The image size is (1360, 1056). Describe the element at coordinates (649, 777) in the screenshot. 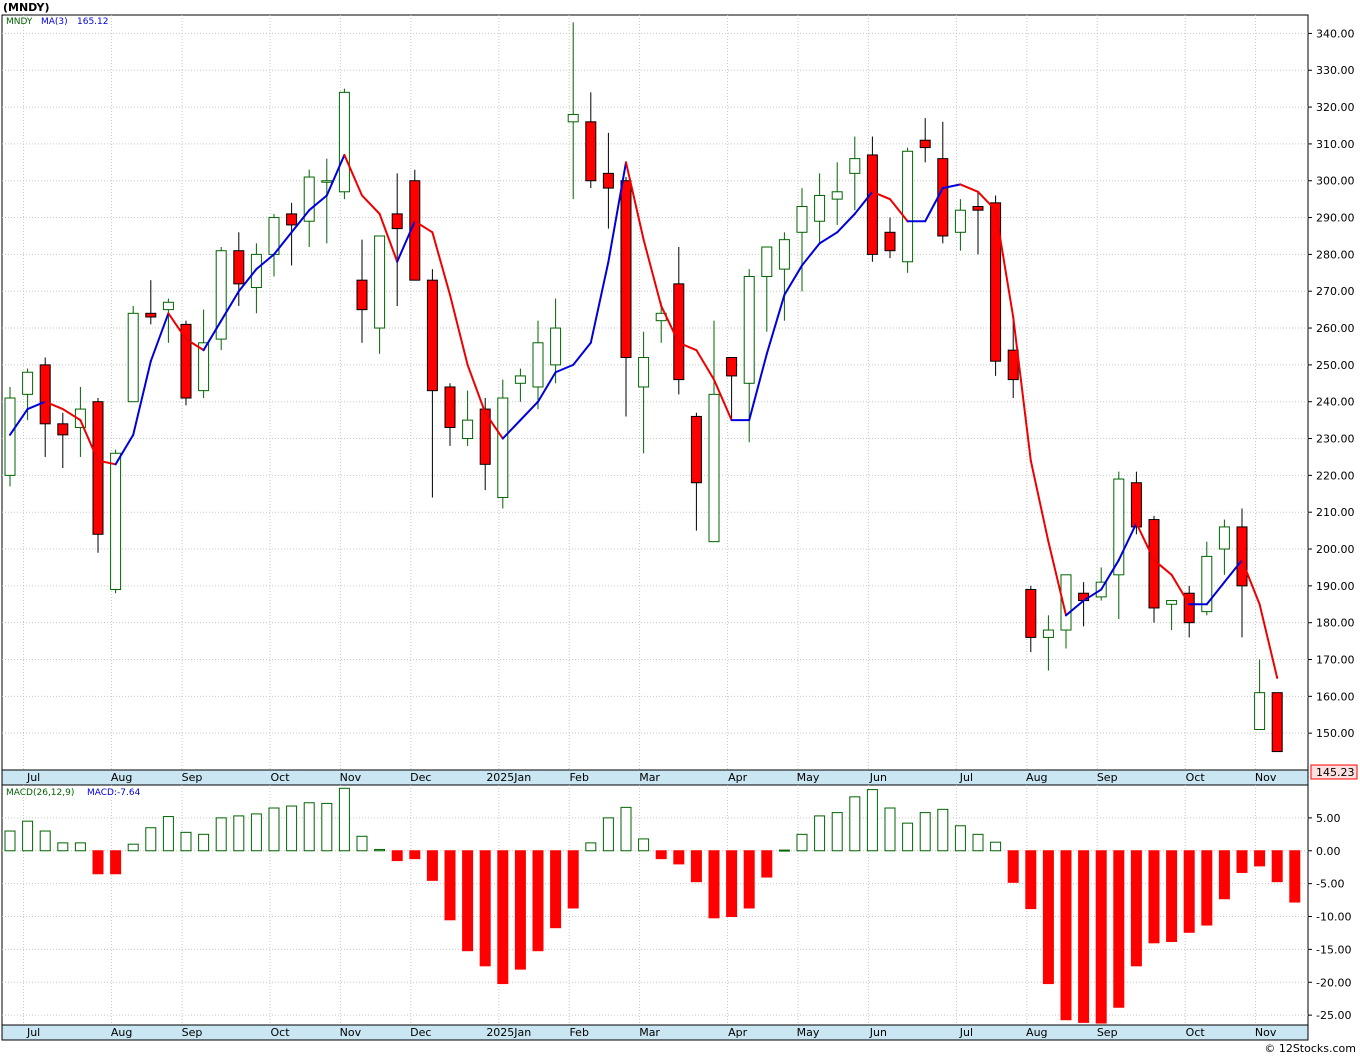

I see `month-label: Mar` at that location.